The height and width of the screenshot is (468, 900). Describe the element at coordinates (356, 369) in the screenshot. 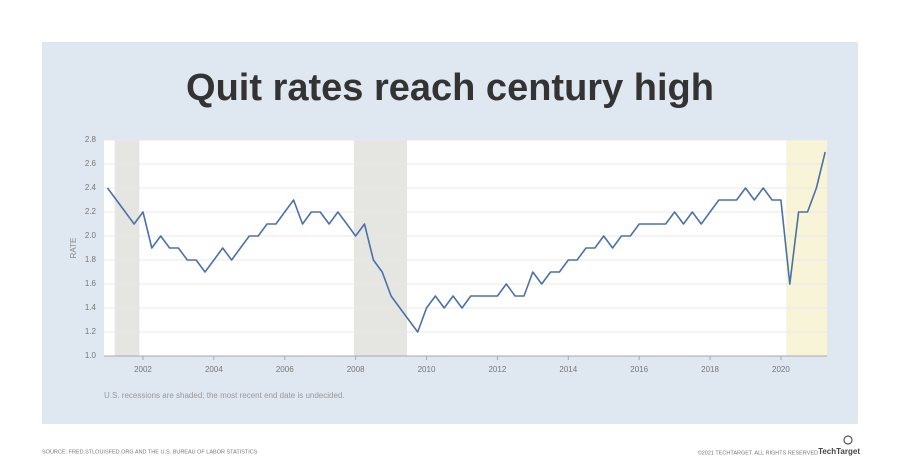

I see `x-tick-label: 2008` at that location.